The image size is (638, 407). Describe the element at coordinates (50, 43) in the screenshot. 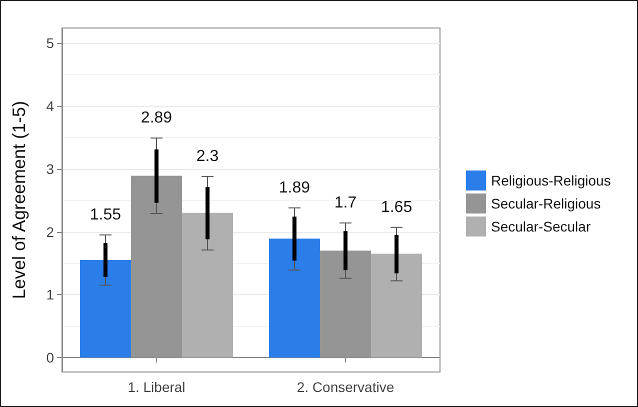

I see `y-tick-label: 5` at that location.